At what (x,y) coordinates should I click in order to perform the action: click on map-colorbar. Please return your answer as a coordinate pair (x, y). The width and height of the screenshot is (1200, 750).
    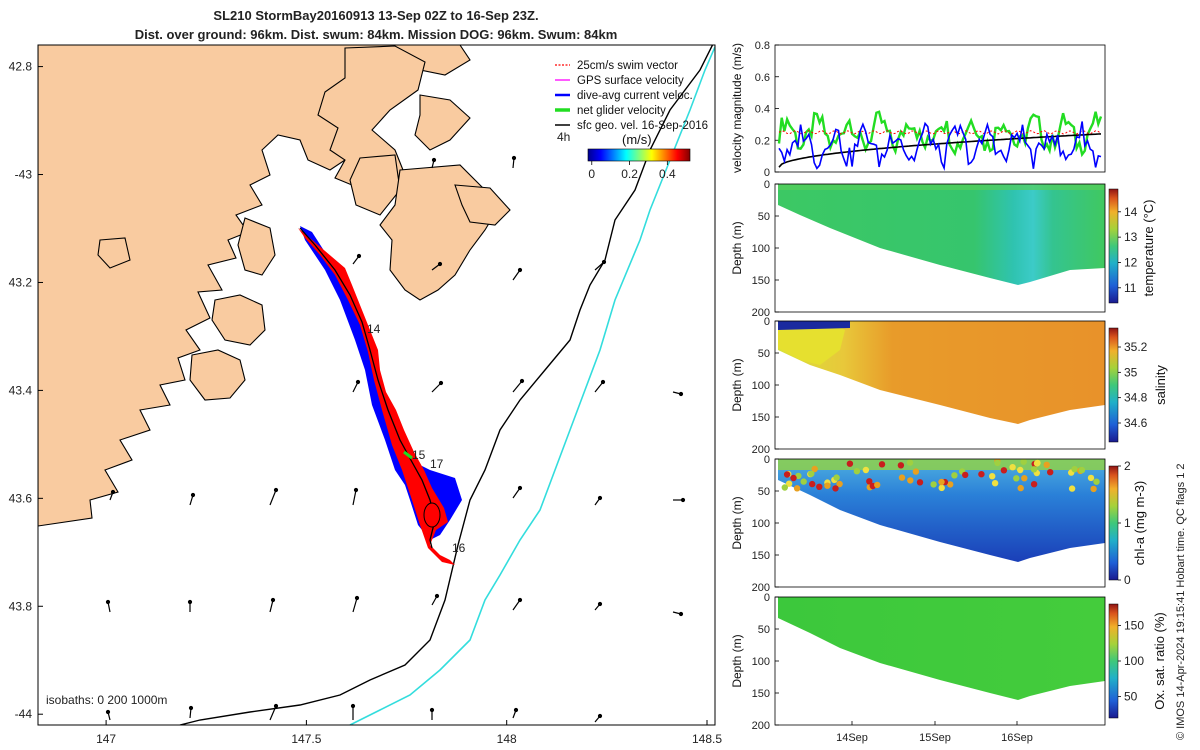
    Looking at the image, I should click on (639, 155).